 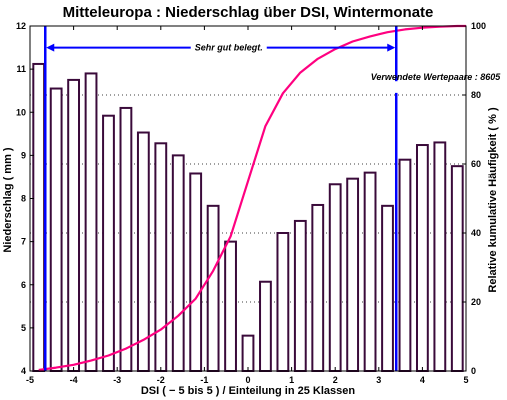 I want to click on x-tick-label: -2, so click(x=161, y=380).